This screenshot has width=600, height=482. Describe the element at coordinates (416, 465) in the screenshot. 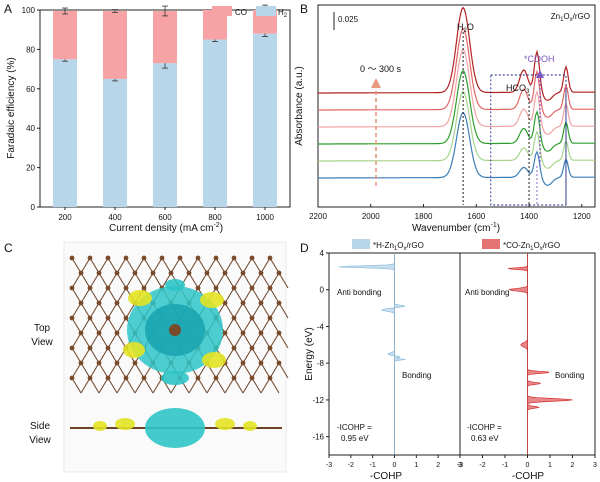

I see `x-tick-label-d: 1` at that location.